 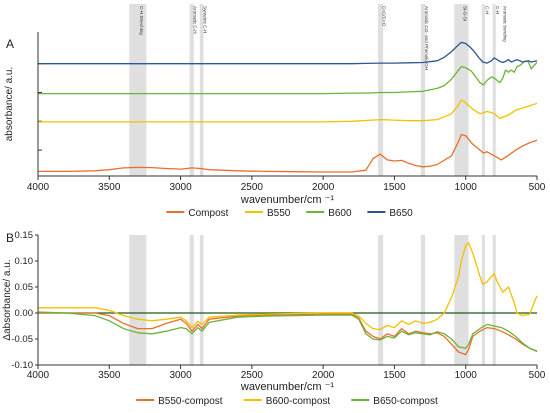 What do you see at coordinates (10, 44) in the screenshot?
I see `panel-letter: A` at bounding box center [10, 44].